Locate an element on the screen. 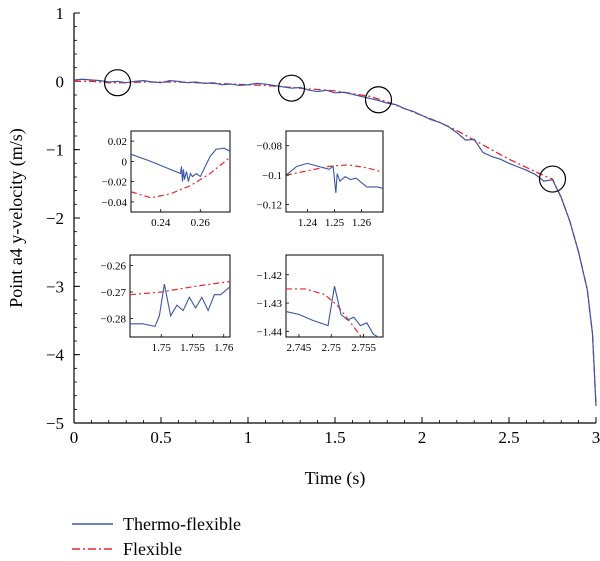 Image resolution: width=600 pixels, height=561 pixels. inset-y-tick-label: −0.08 is located at coordinates (270, 147).